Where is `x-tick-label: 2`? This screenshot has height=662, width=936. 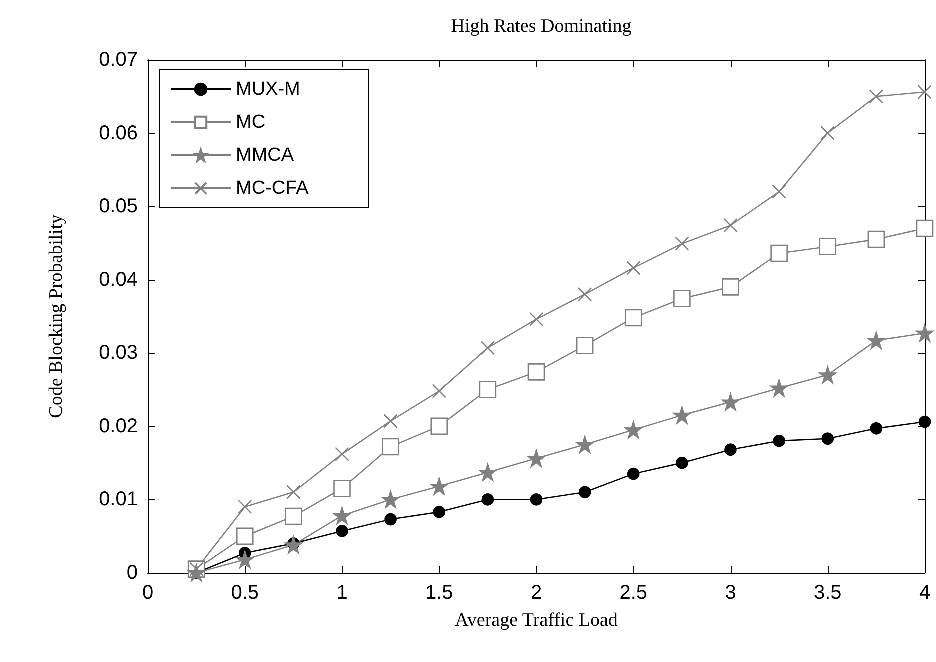
x-tick-label: 2 is located at coordinates (536, 593).